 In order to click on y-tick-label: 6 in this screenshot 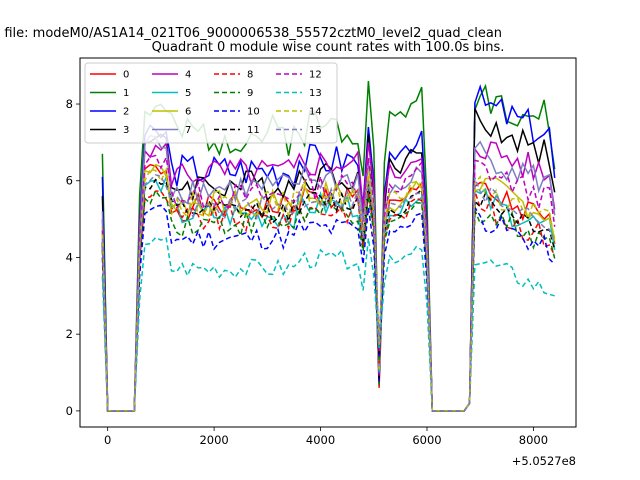, I will do `click(69, 181)`.